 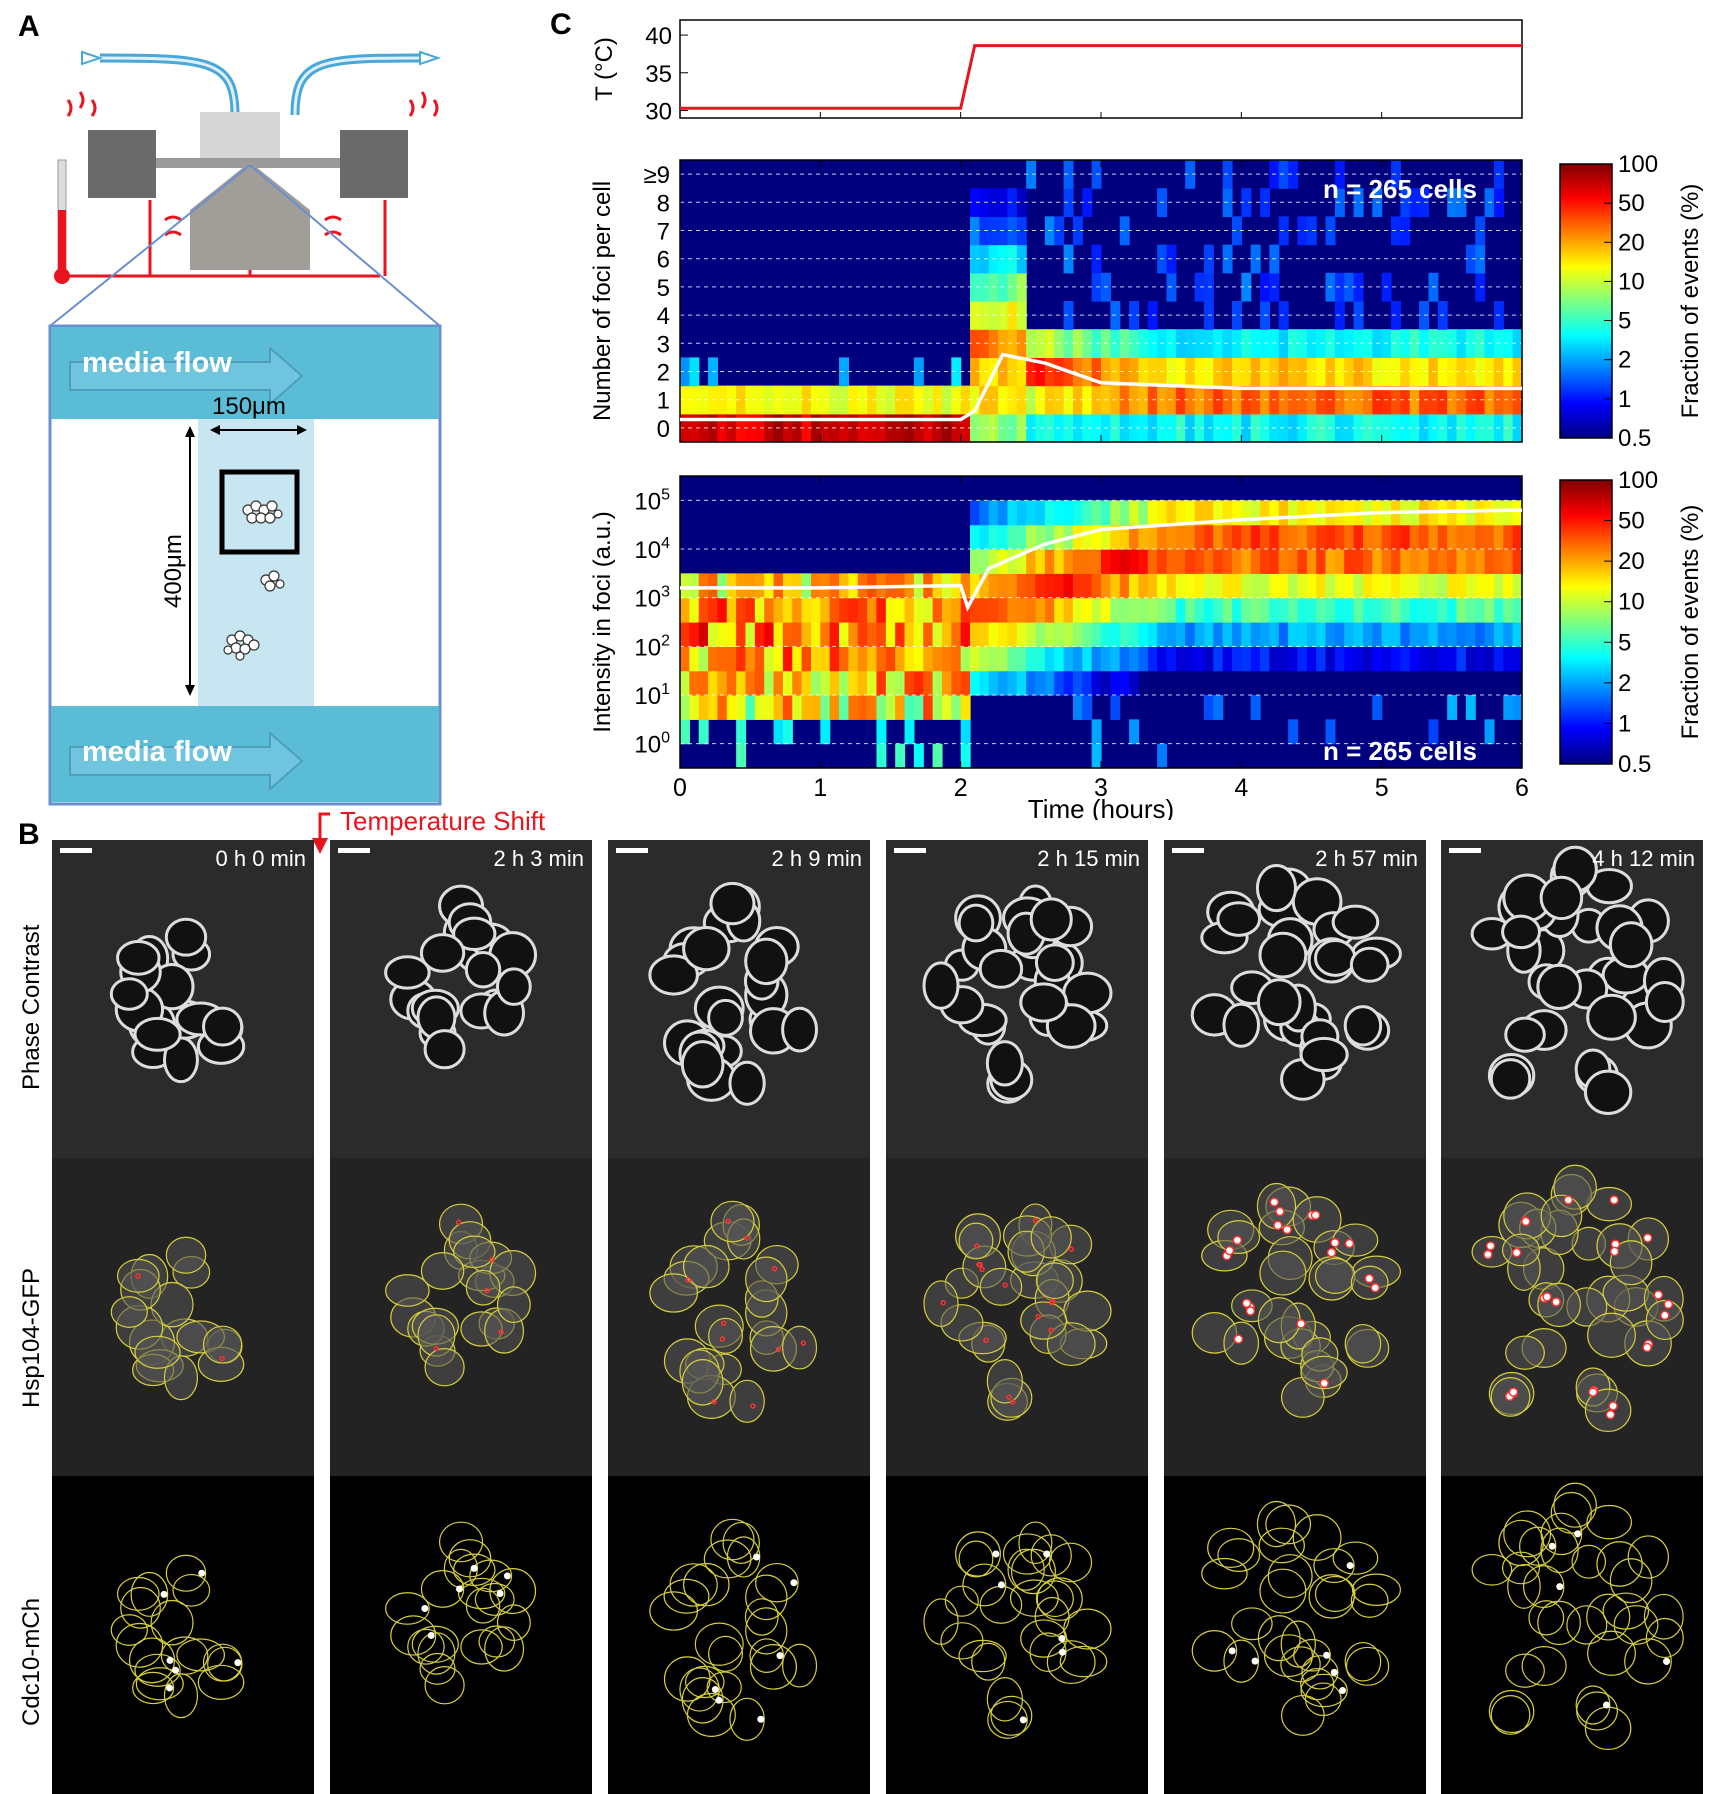 What do you see at coordinates (1624, 360) in the screenshot?
I see `colorbar-tick-label: 2` at bounding box center [1624, 360].